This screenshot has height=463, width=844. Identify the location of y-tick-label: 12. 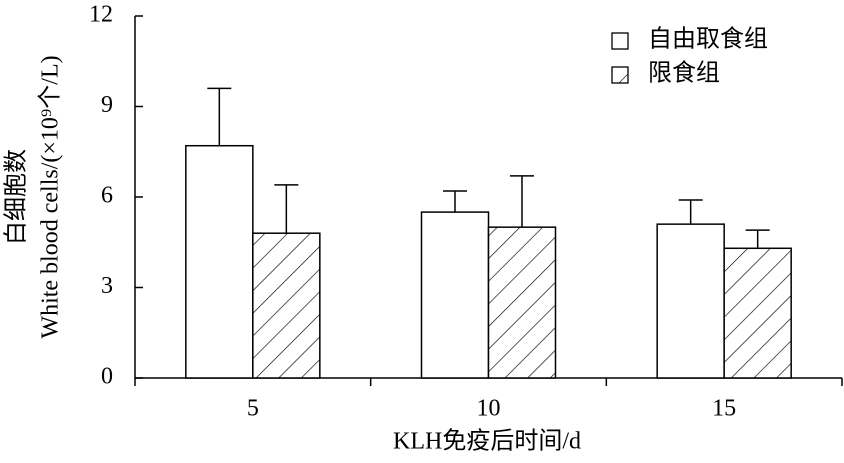
(101, 15).